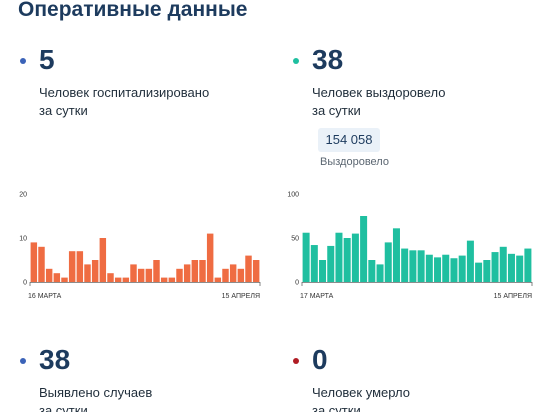 Image resolution: width=550 pixels, height=412 pixels. I want to click on stat-label: Человек госпитализировано за сутки, so click(139, 102).